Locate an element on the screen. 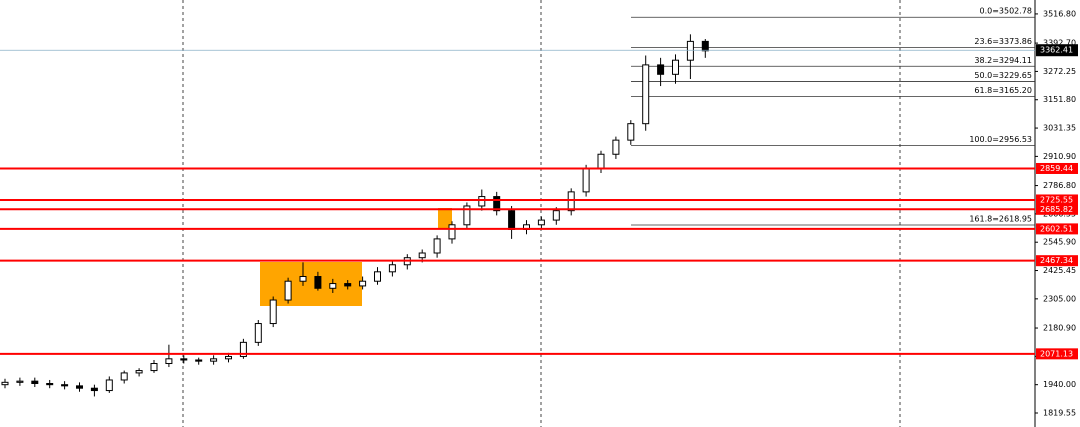 This screenshot has height=427, width=1080. y-tick-label: 3516.80 is located at coordinates (1059, 13).